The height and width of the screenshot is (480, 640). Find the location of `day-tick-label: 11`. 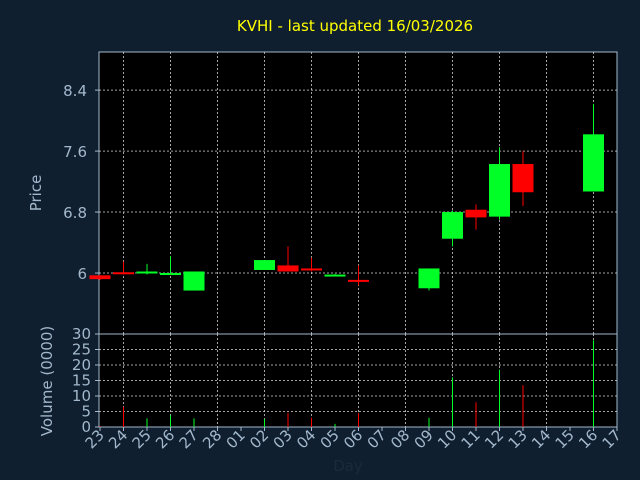

day-tick-label: 11 is located at coordinates (471, 439).